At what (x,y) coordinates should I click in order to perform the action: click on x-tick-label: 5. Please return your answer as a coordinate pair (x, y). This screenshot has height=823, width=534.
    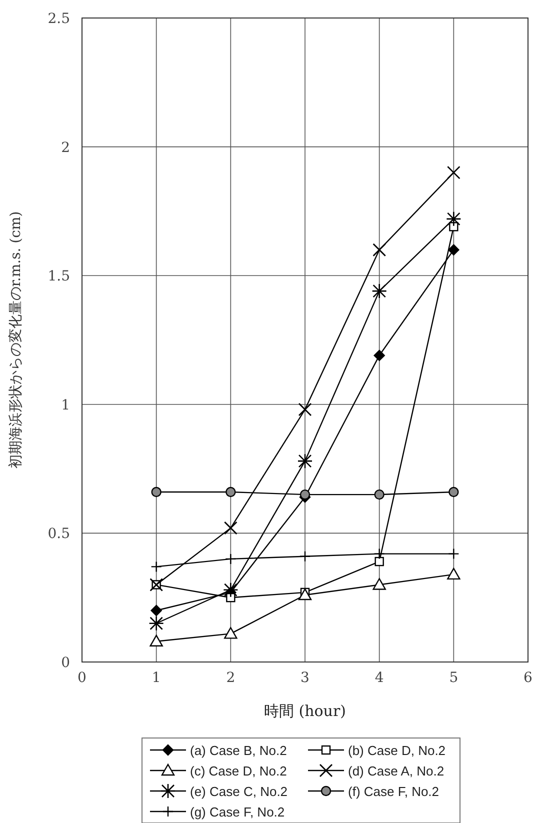
    Looking at the image, I should click on (453, 678).